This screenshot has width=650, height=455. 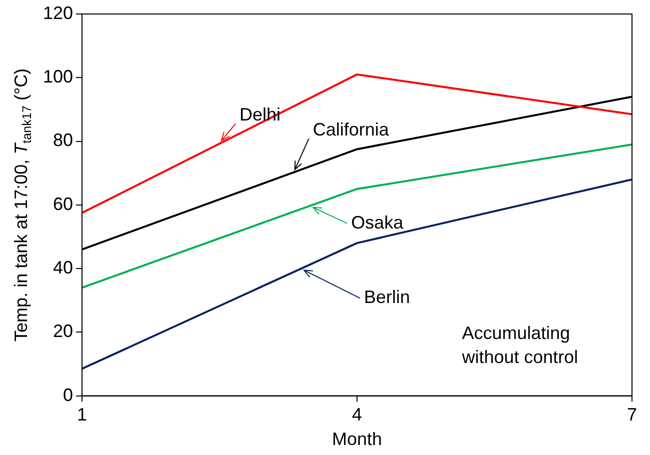 What do you see at coordinates (357, 414) in the screenshot?
I see `x-tick-label: 4` at bounding box center [357, 414].